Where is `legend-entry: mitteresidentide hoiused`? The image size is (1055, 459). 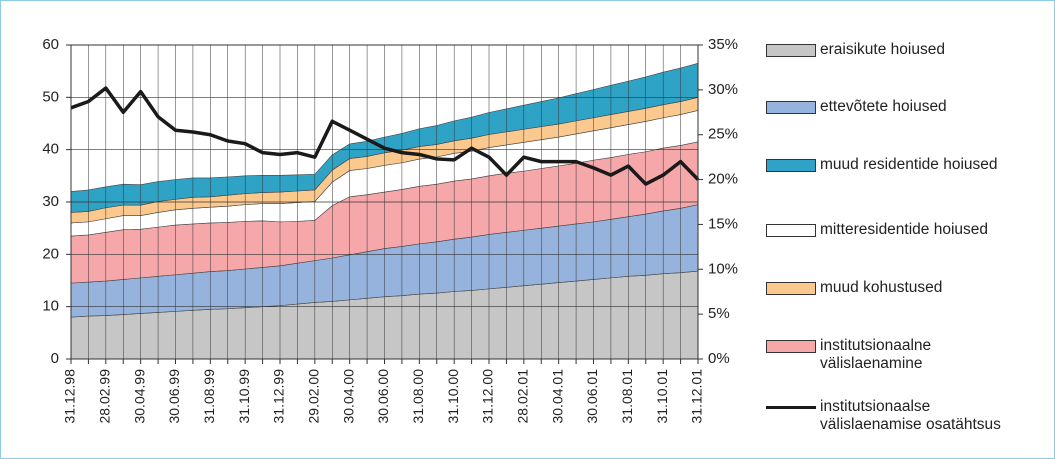 legend-entry: mitteresidentide hoiused is located at coordinates (906, 230).